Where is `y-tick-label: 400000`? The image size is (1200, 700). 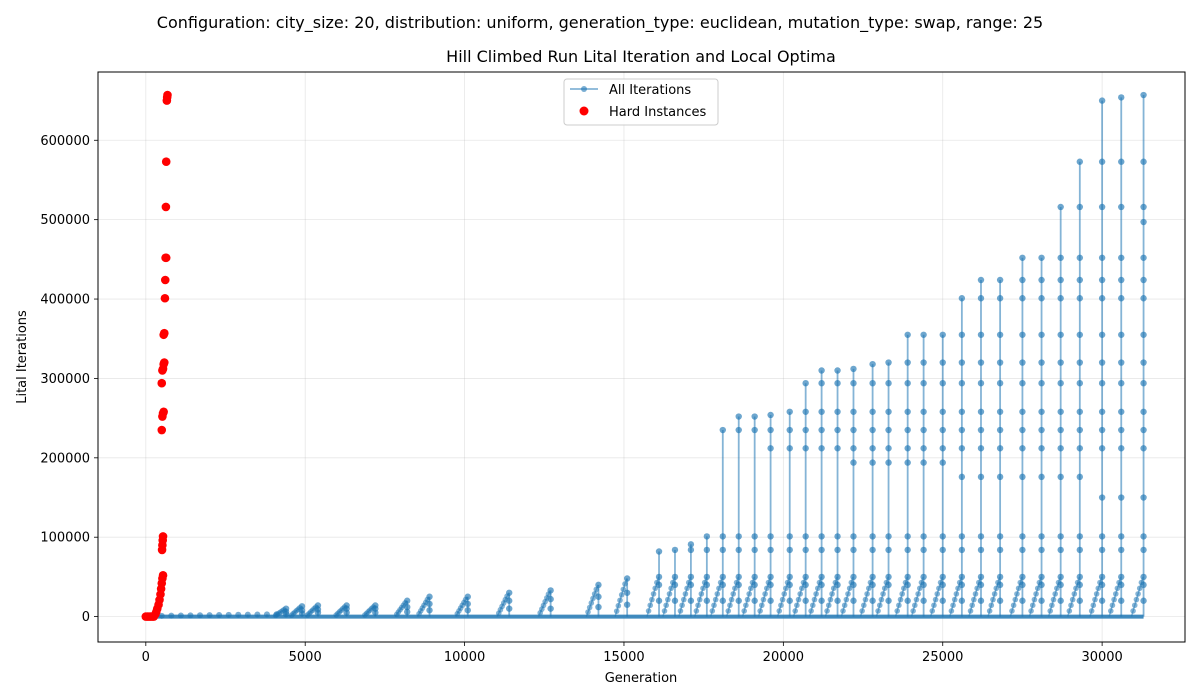 y-tick-label: 400000 is located at coordinates (65, 300).